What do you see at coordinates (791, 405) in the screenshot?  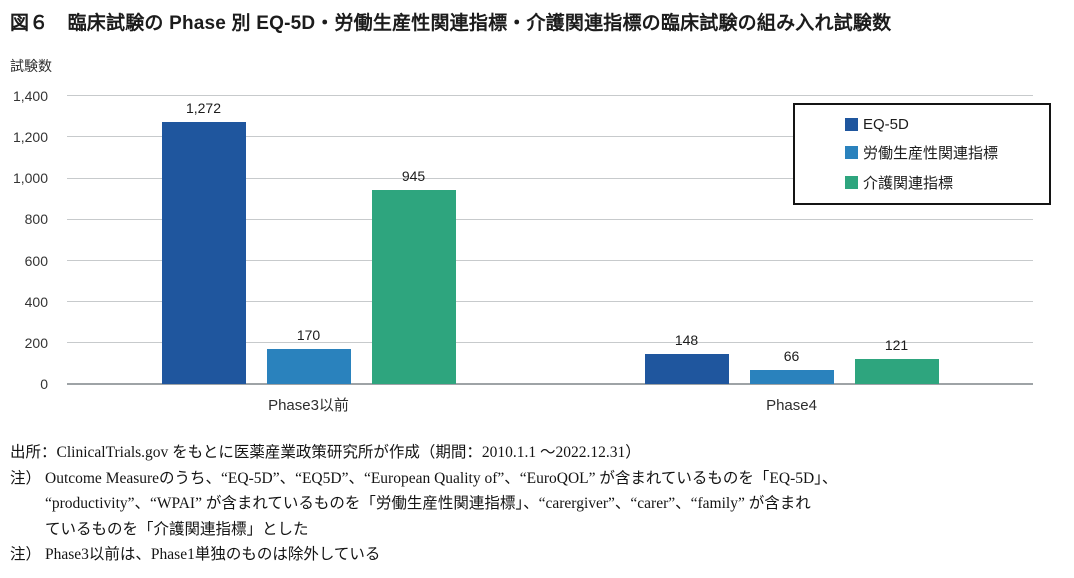 I see `x-category-label-phase4: Phase4` at bounding box center [791, 405].